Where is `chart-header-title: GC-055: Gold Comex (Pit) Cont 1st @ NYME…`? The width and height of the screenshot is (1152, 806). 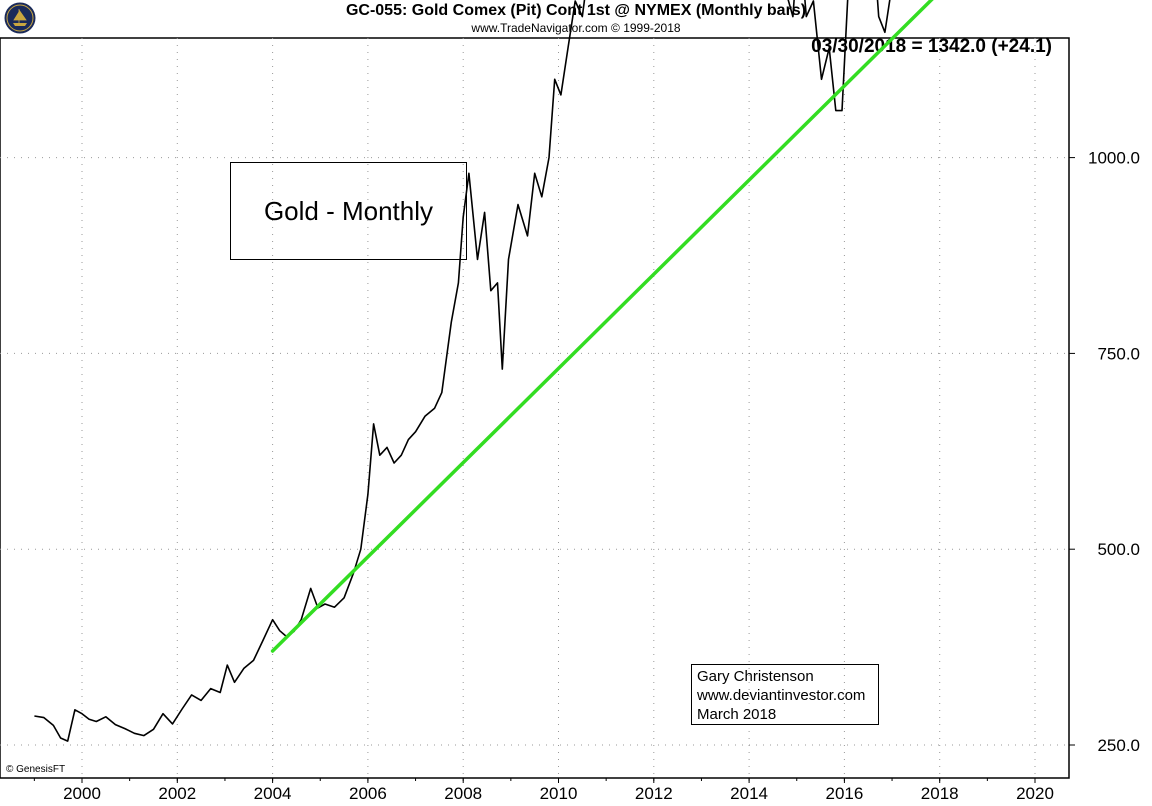
chart-header-title: GC-055: Gold Comex (Pit) Cont 1st @ NYME… is located at coordinates (576, 10).